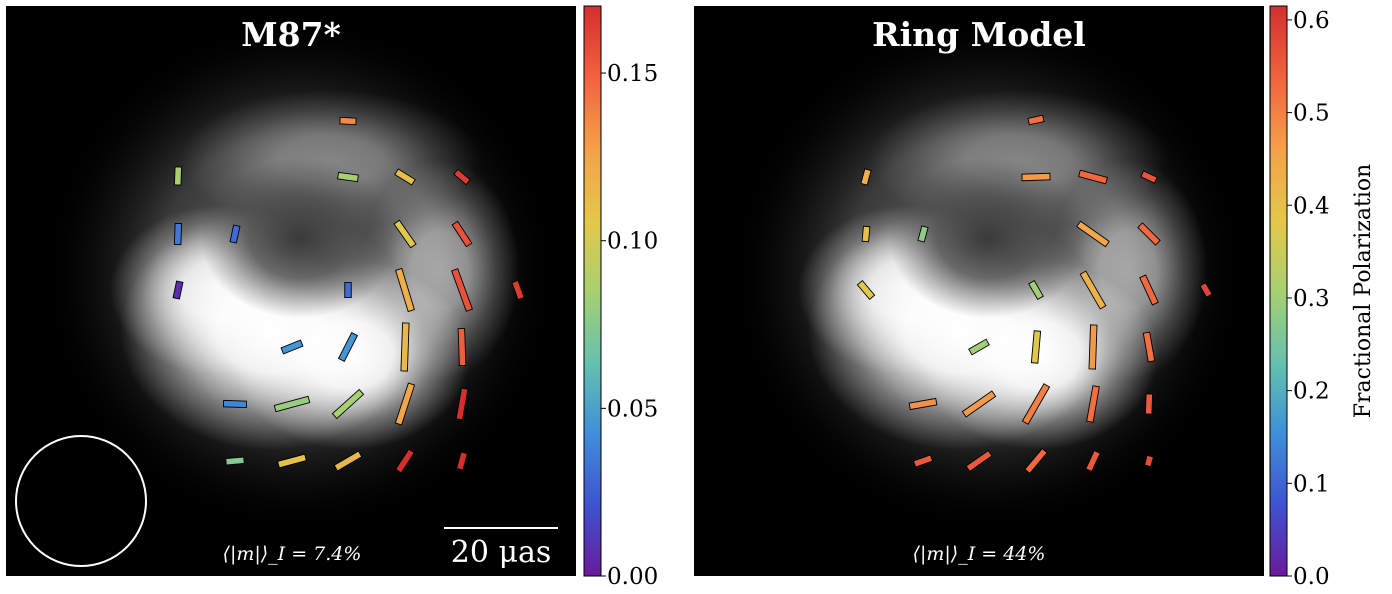  I want to click on ring-colorbar-label: Fractional Polarization, so click(1363, 291).